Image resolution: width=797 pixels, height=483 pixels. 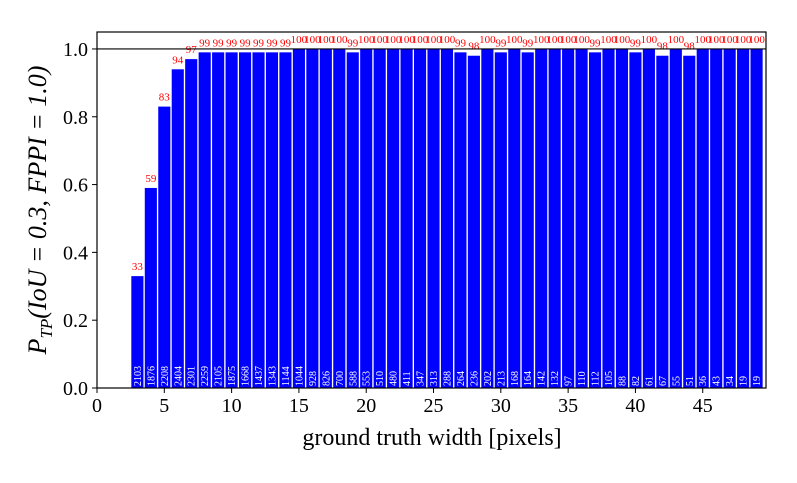 What do you see at coordinates (690, 381) in the screenshot?
I see `count-label: 51` at bounding box center [690, 381].